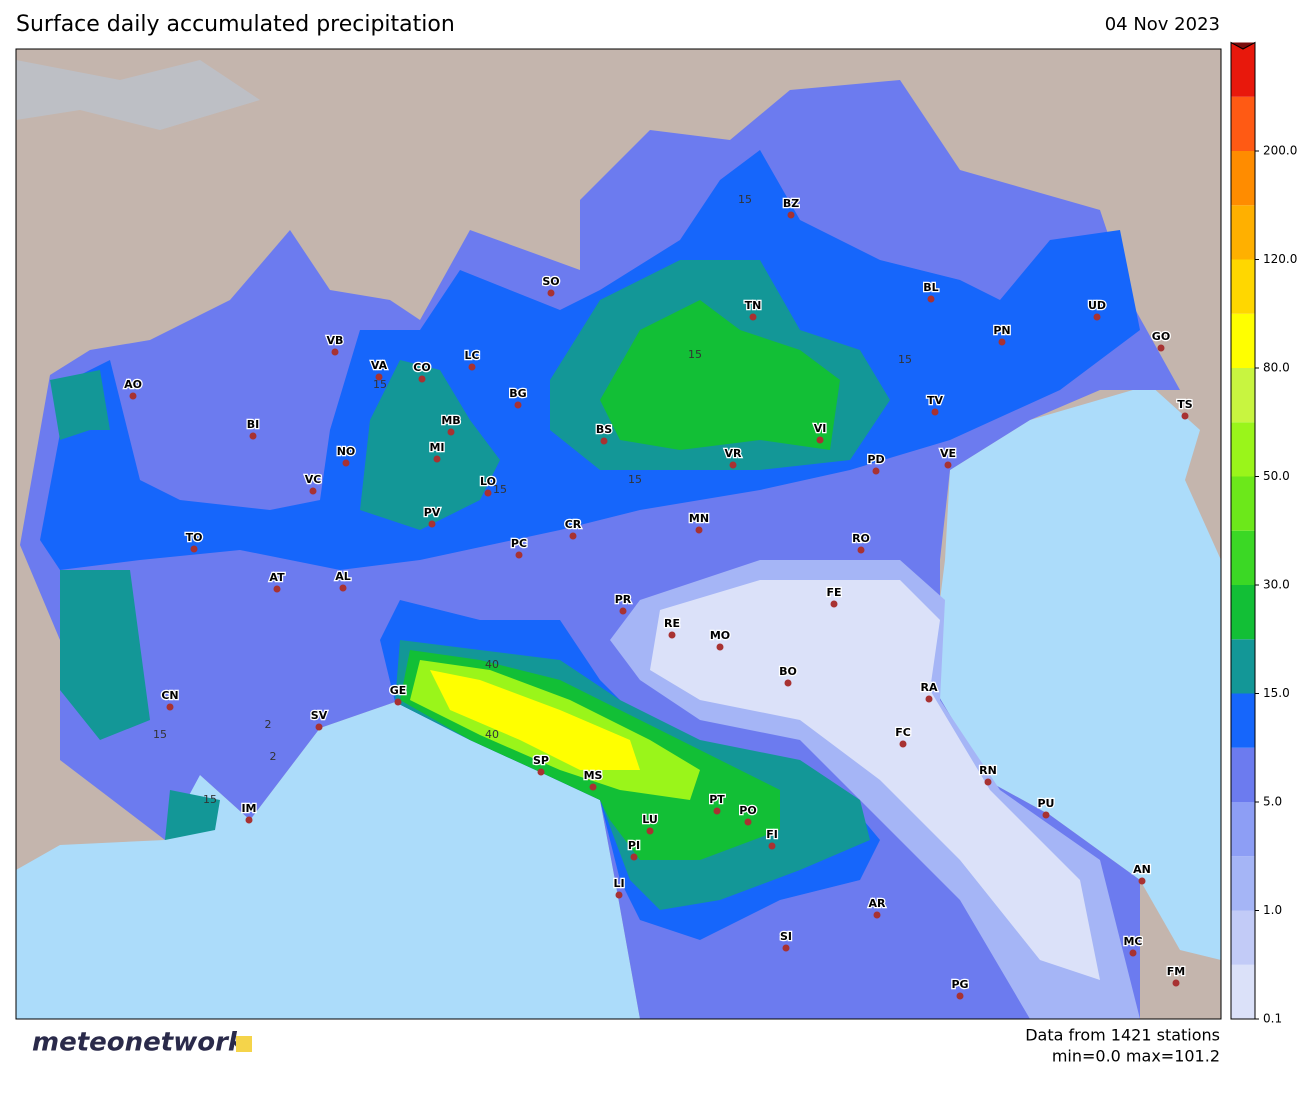  I want to click on colorbar-label: 15.0, so click(1276, 693).